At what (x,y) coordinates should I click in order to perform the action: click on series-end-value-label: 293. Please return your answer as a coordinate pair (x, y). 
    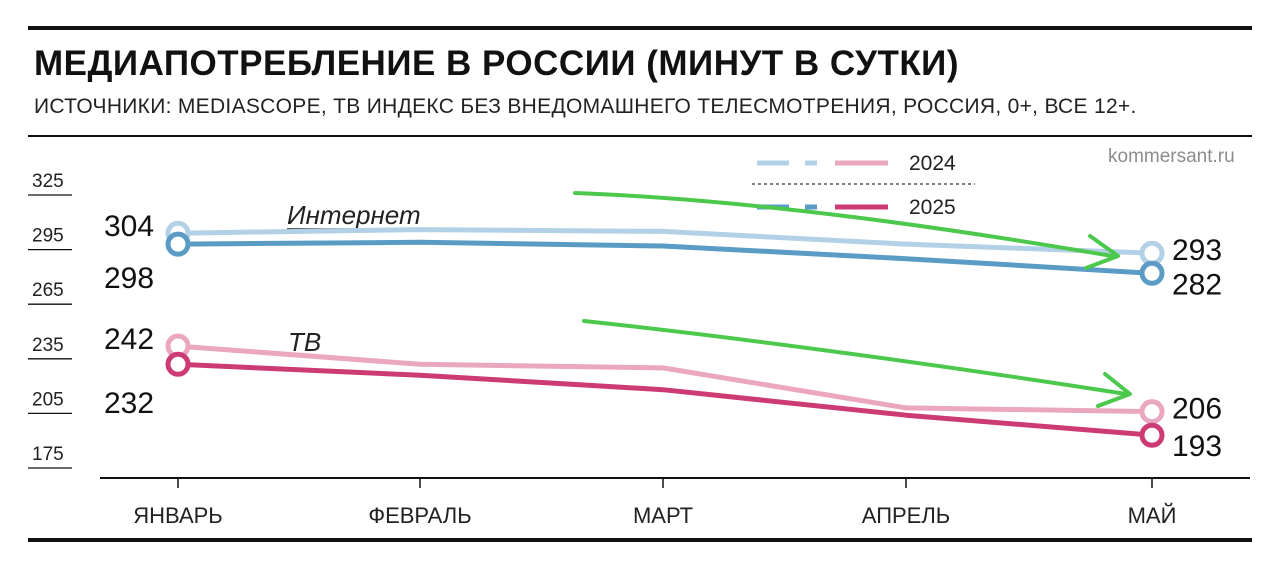
    Looking at the image, I should click on (1197, 250).